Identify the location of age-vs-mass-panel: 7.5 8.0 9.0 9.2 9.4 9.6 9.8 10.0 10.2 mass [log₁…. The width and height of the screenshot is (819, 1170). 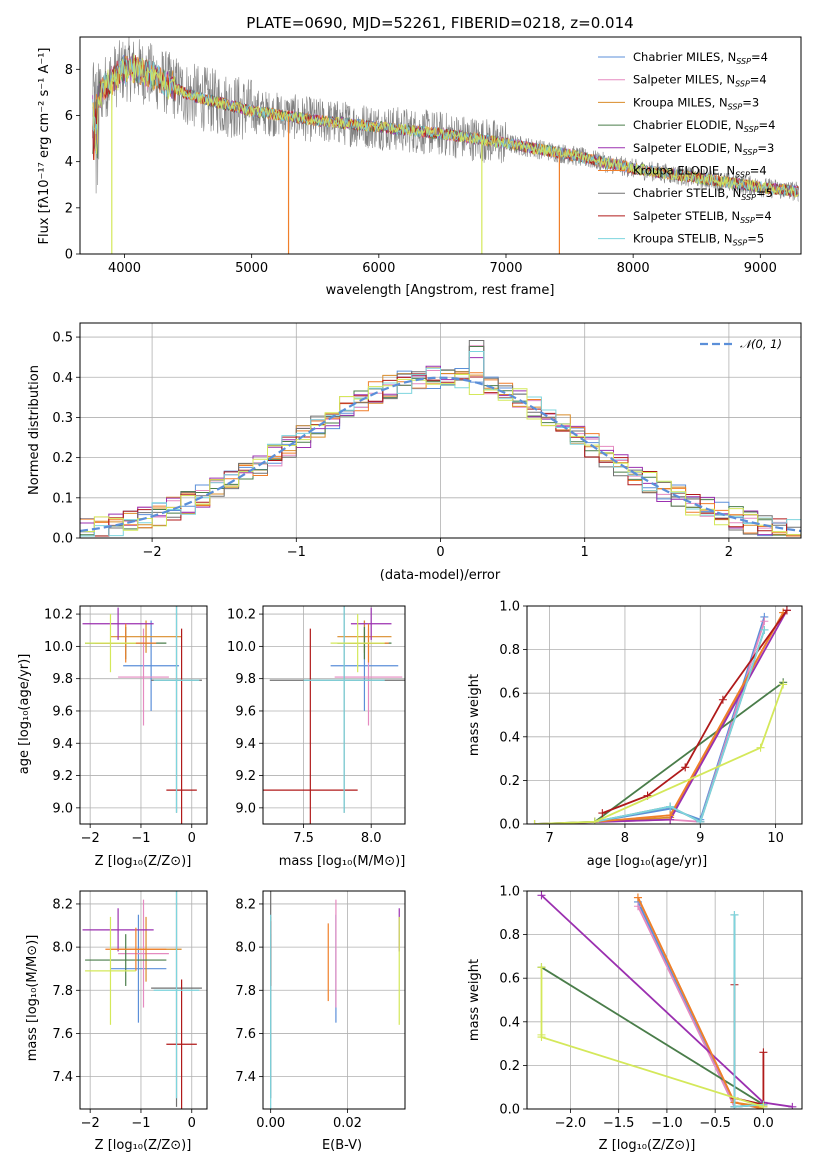
(316, 737).